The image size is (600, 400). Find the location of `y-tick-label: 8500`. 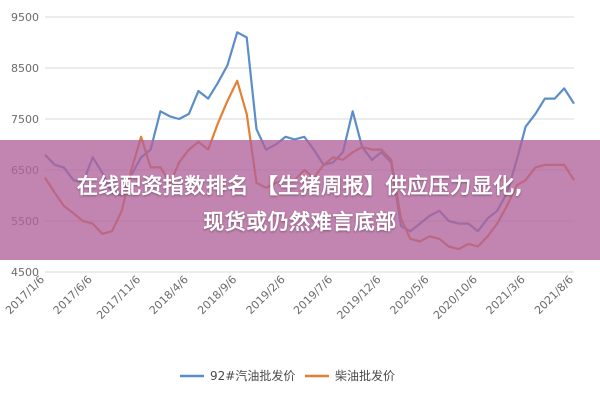

y-tick-label: 8500 is located at coordinates (25, 68).